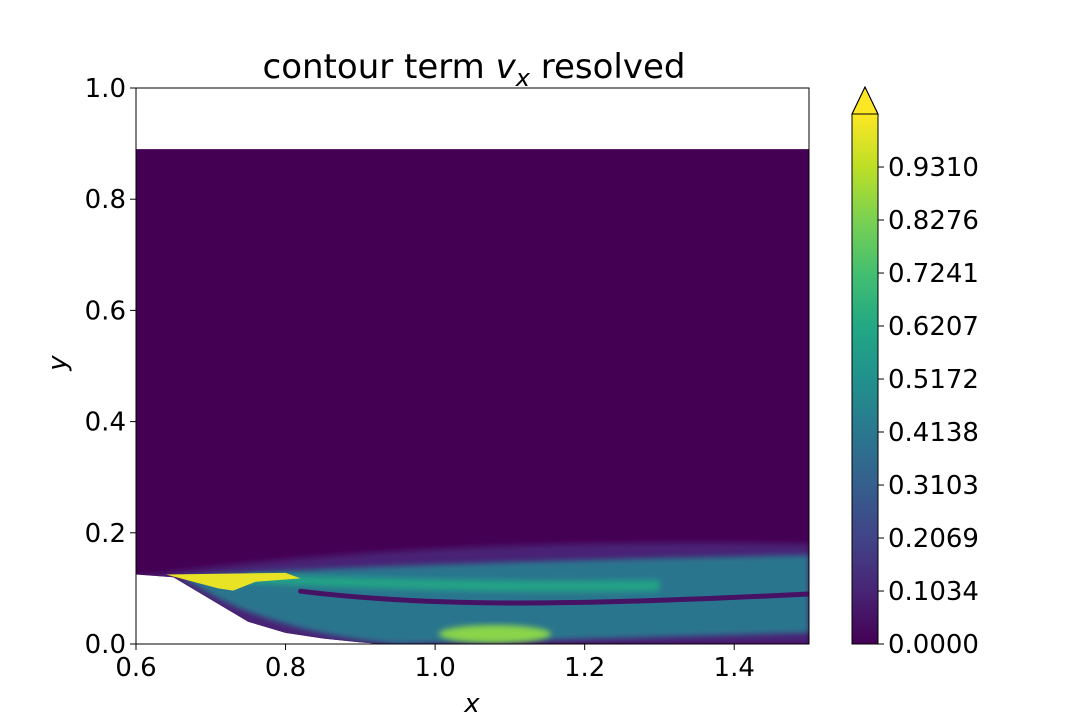  What do you see at coordinates (584, 668) in the screenshot?
I see `x-tick-label: 1.2` at bounding box center [584, 668].